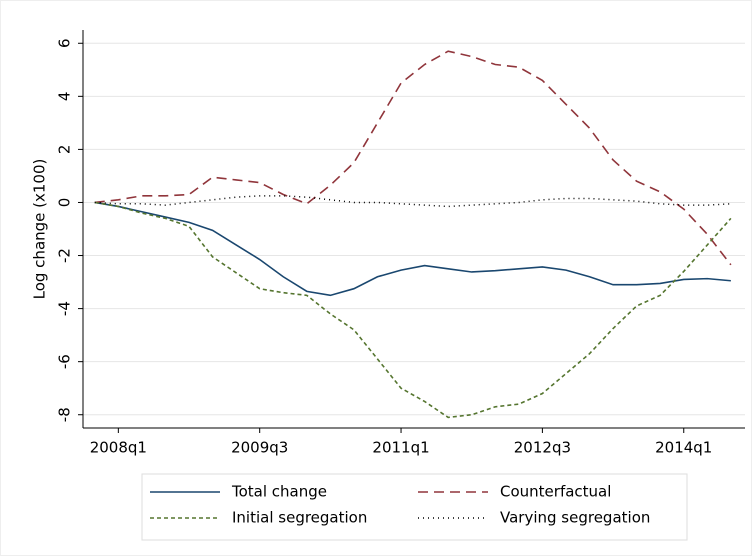  What do you see at coordinates (65, 414) in the screenshot?
I see `y-tick-label: -8` at bounding box center [65, 414].